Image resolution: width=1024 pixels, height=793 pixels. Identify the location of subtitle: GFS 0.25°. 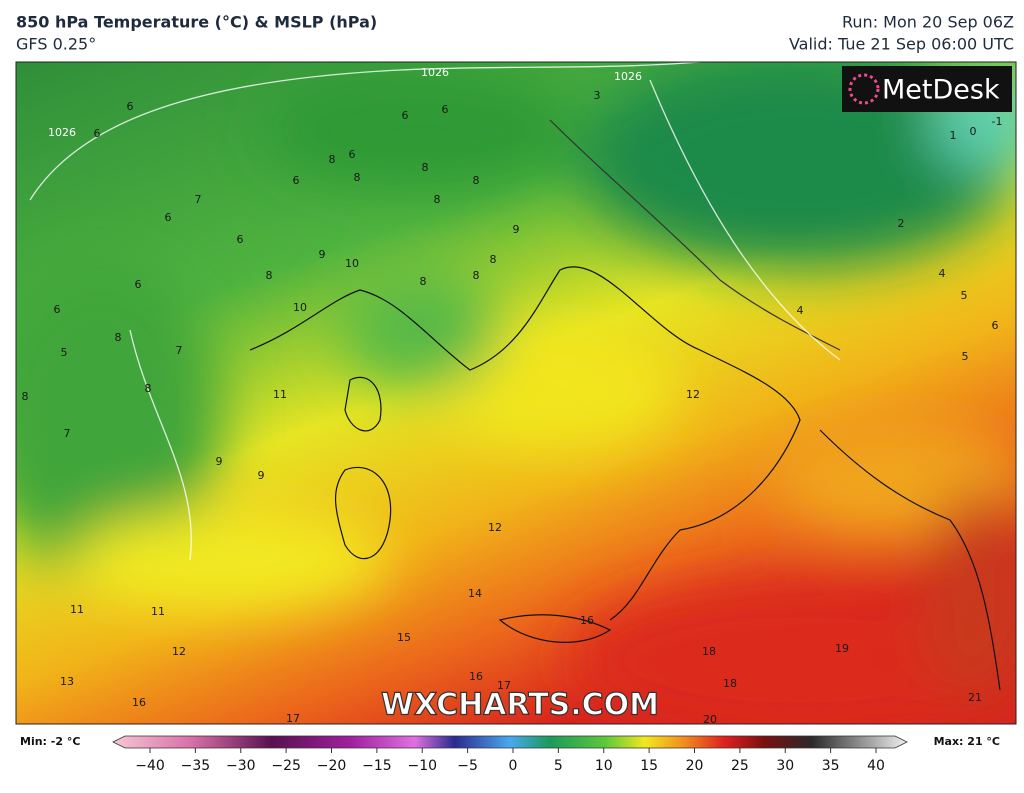
(56, 44).